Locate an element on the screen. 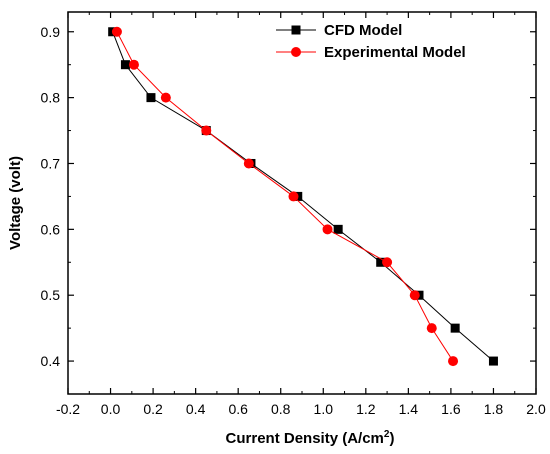 The image size is (550, 454). x-tick-label: 0.4 is located at coordinates (196, 409).